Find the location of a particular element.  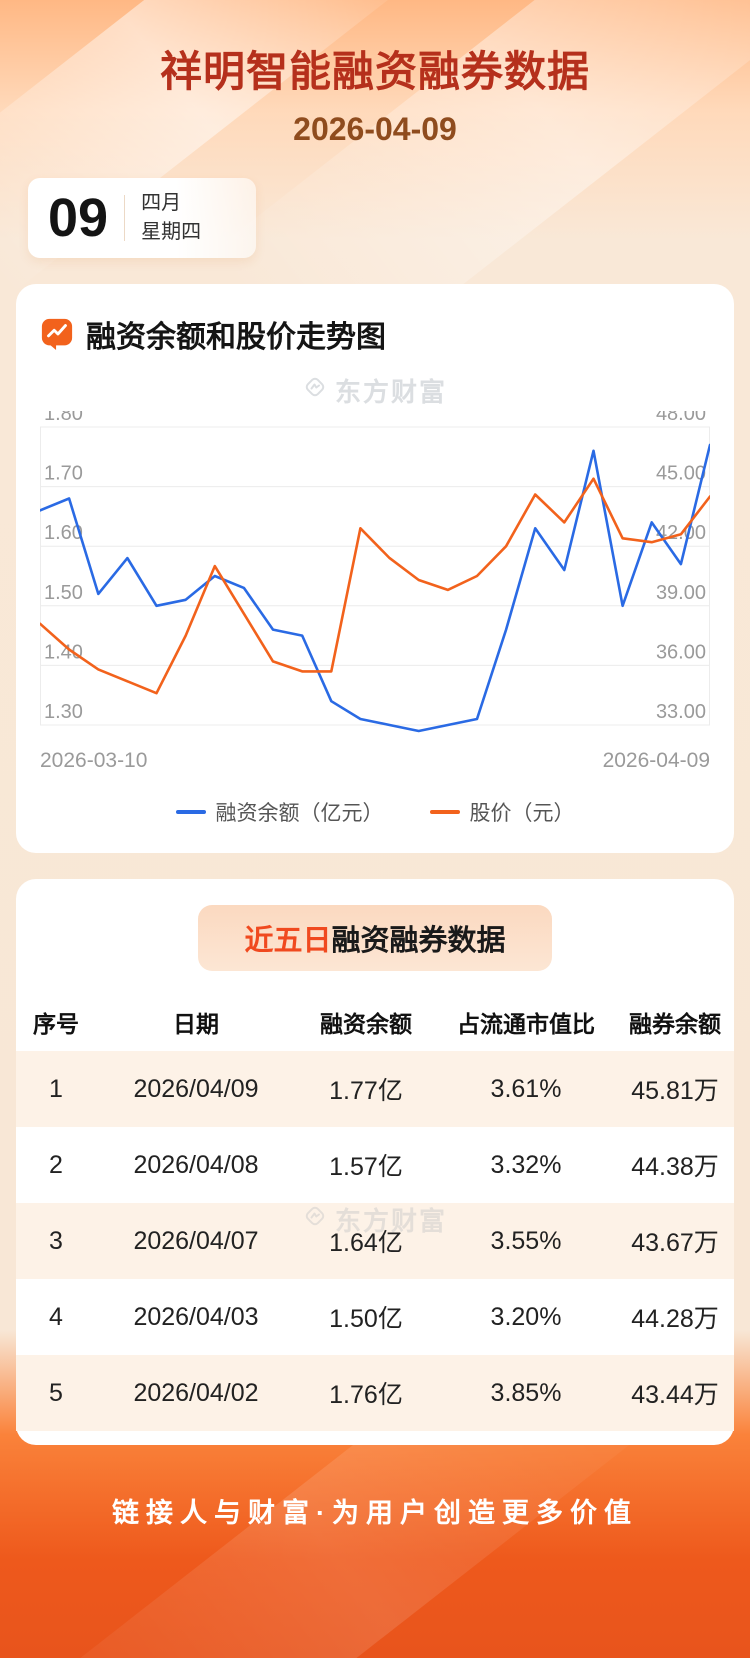

x-axis-end-label: 2026-04-09 is located at coordinates (656, 760).